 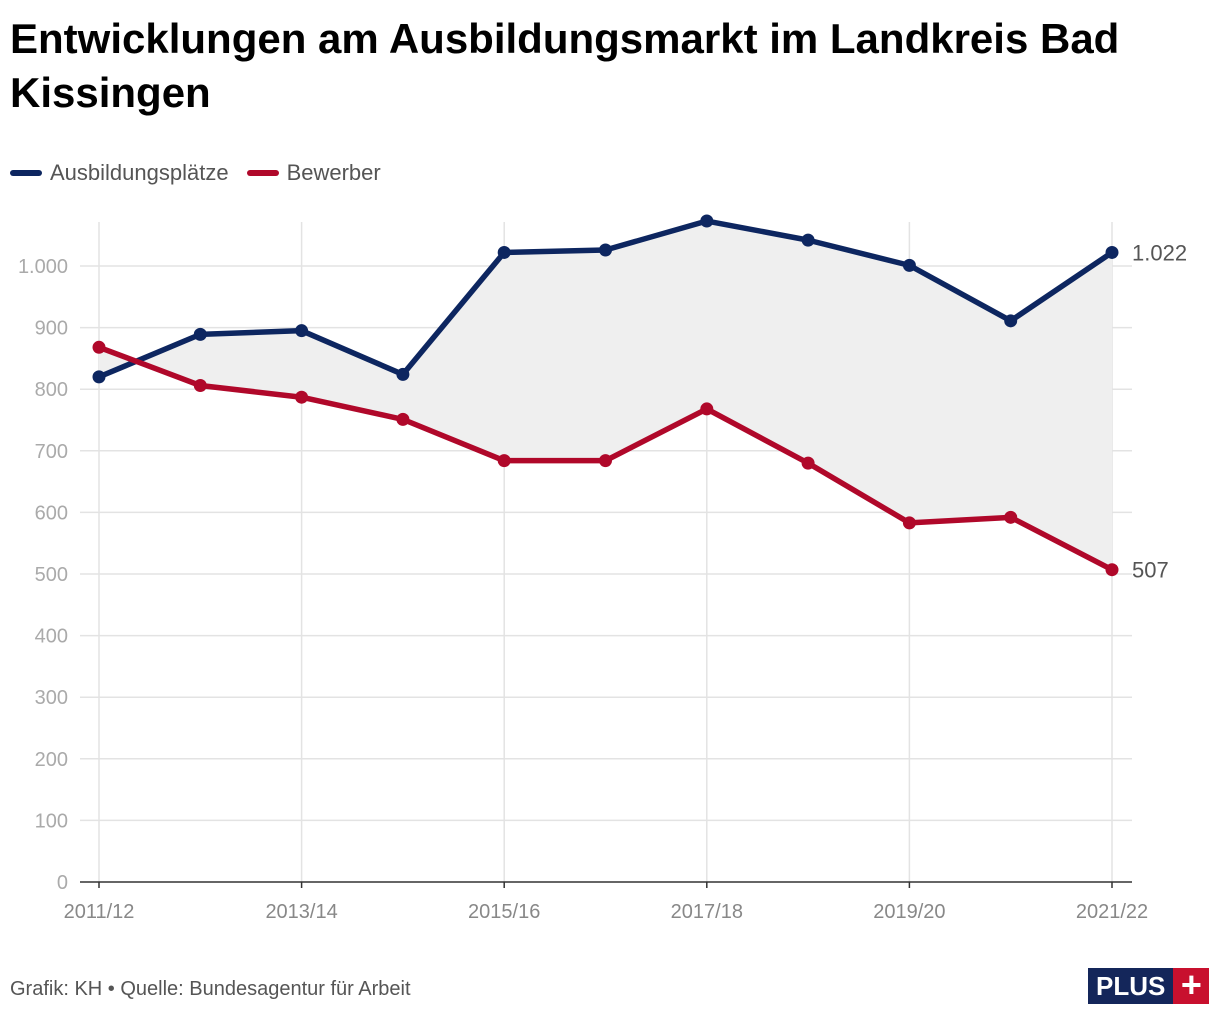 I want to click on y-tick-label: 400, so click(x=51, y=637).